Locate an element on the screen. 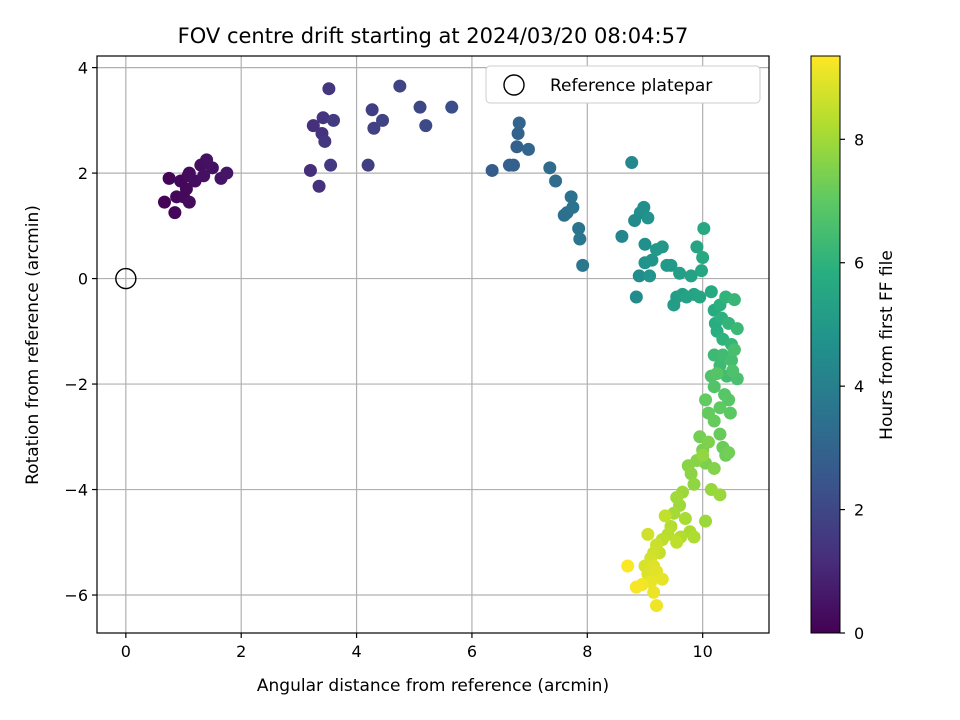 The width and height of the screenshot is (960, 720). y-tick-label: −6 is located at coordinates (76, 595).